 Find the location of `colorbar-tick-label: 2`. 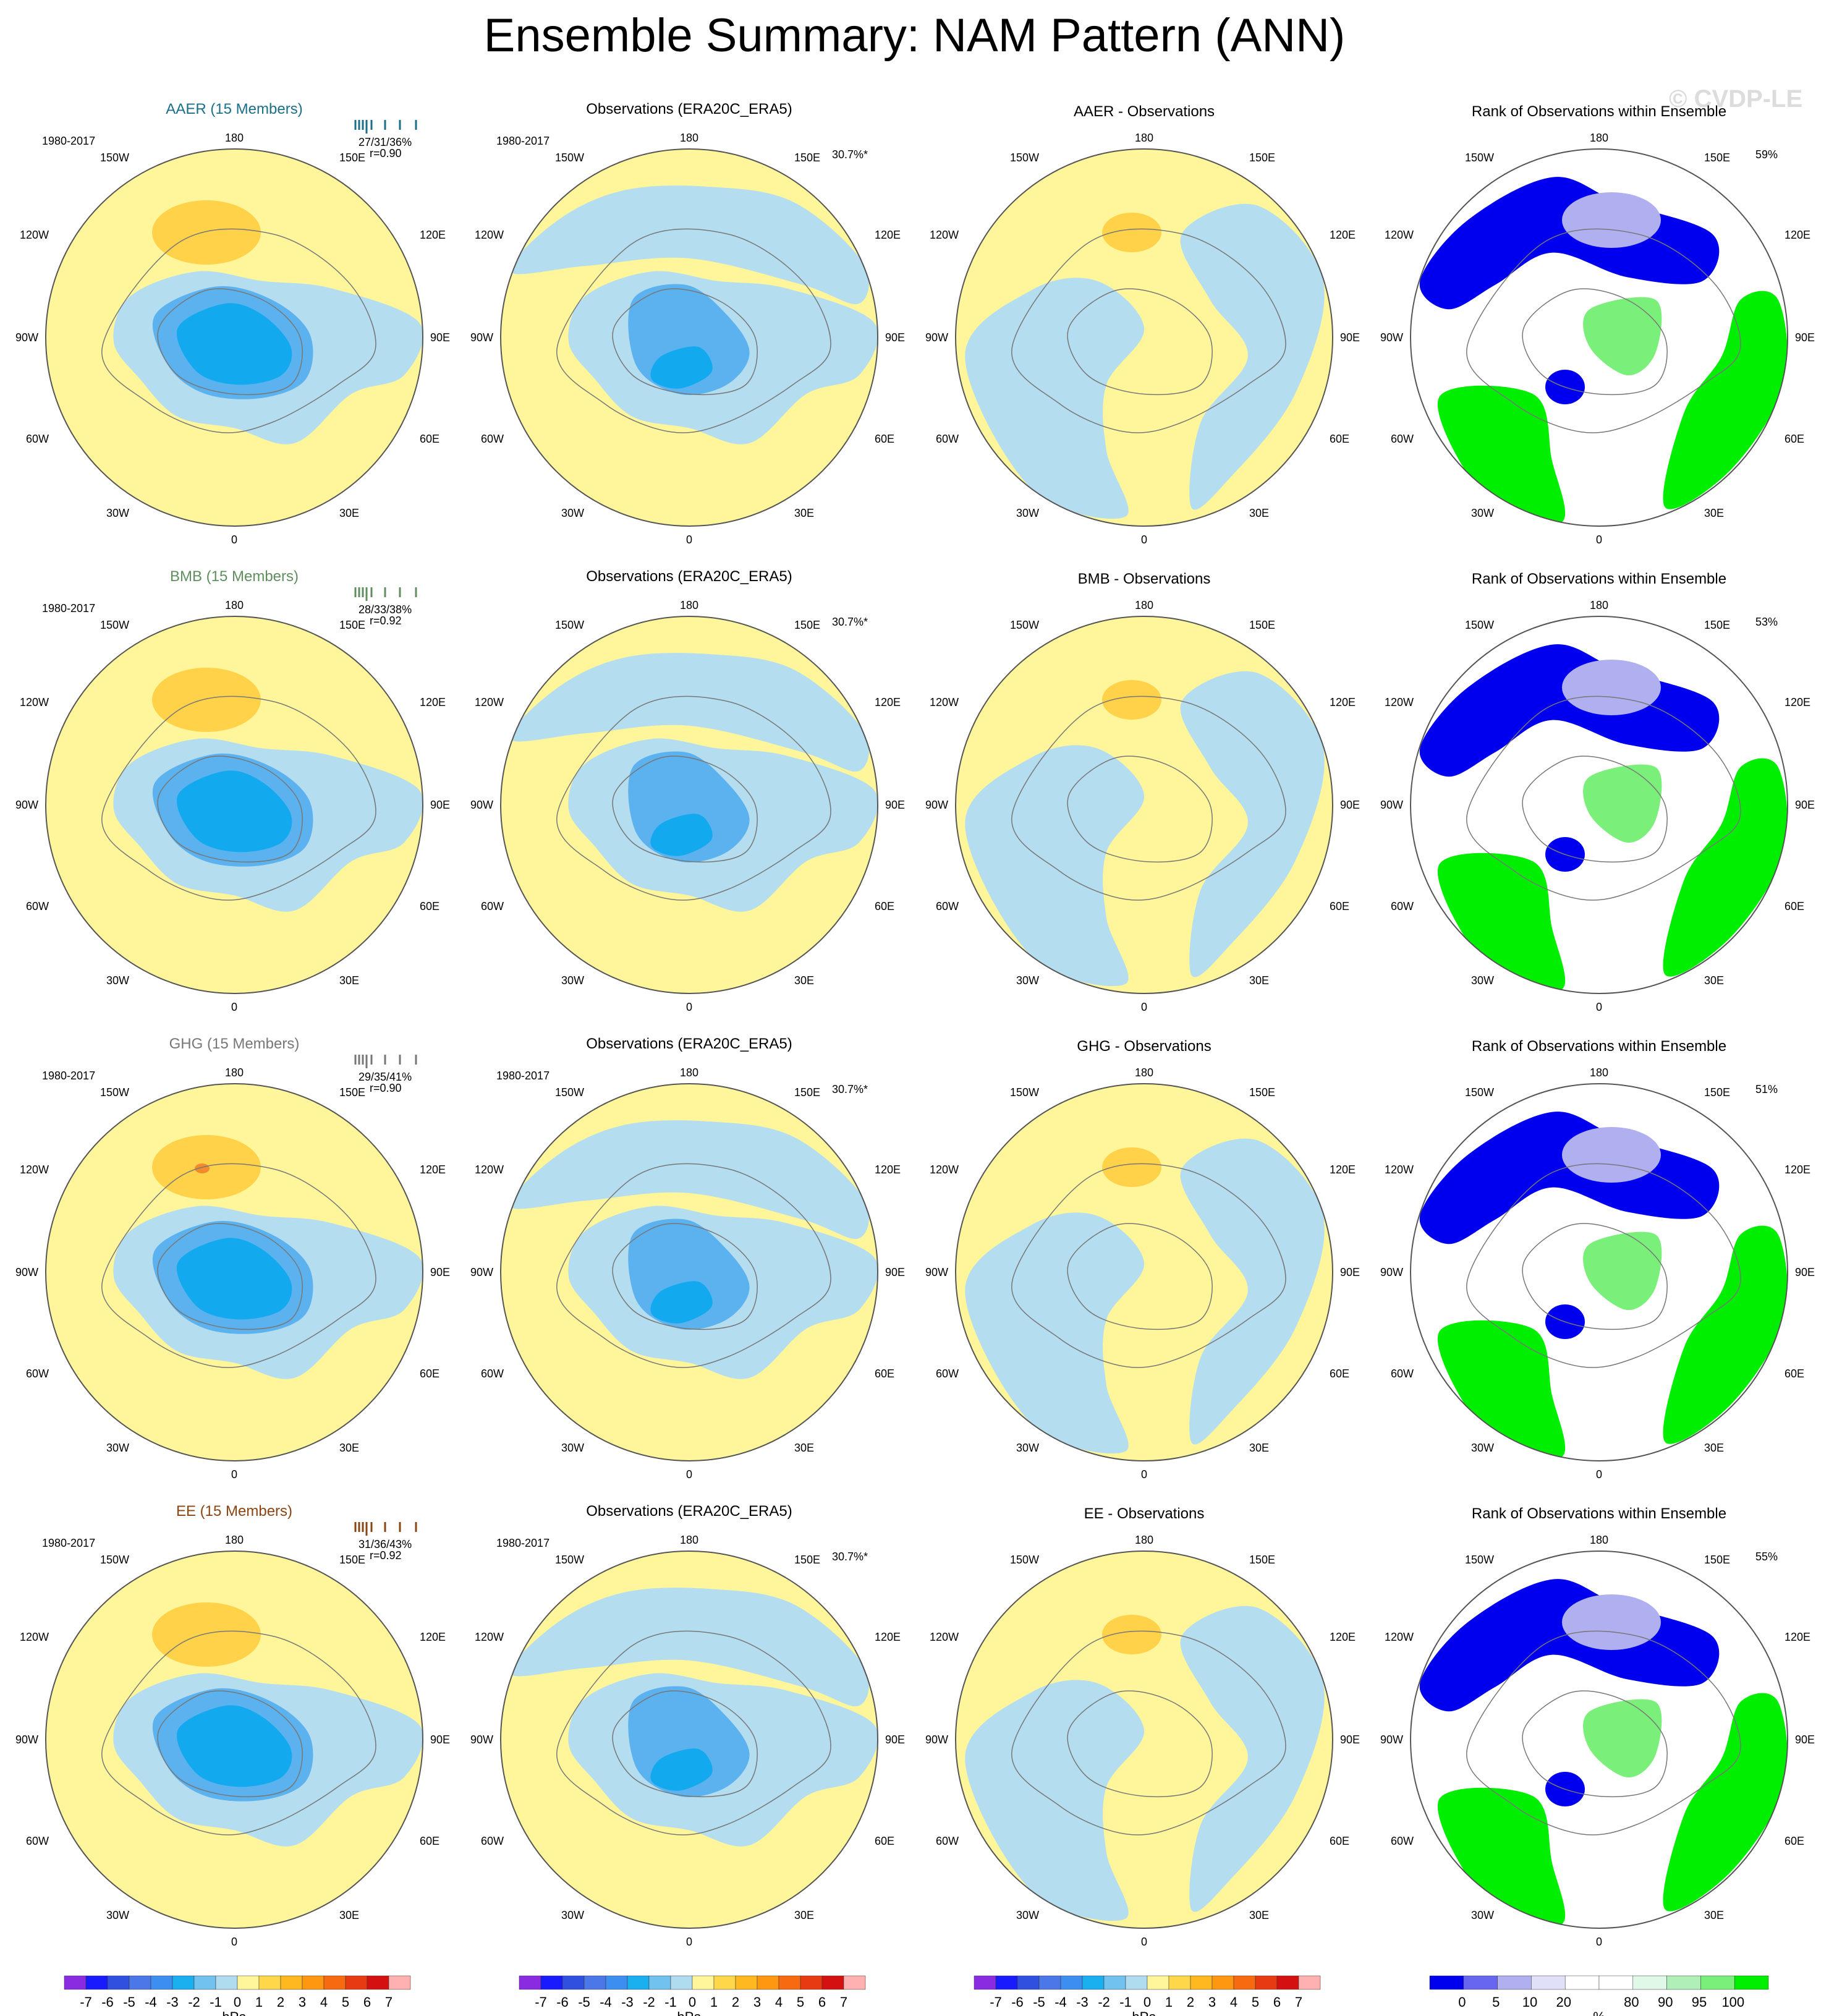

colorbar-tick-label: 2 is located at coordinates (1190, 2002).